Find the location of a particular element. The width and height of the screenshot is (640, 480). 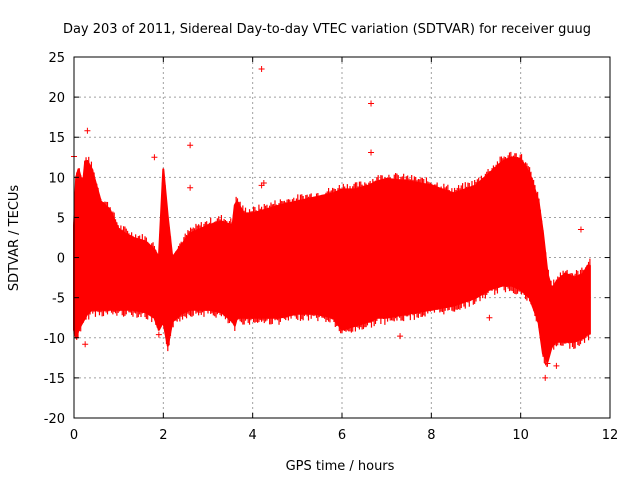

y-tick-label: -10 is located at coordinates (54, 339).